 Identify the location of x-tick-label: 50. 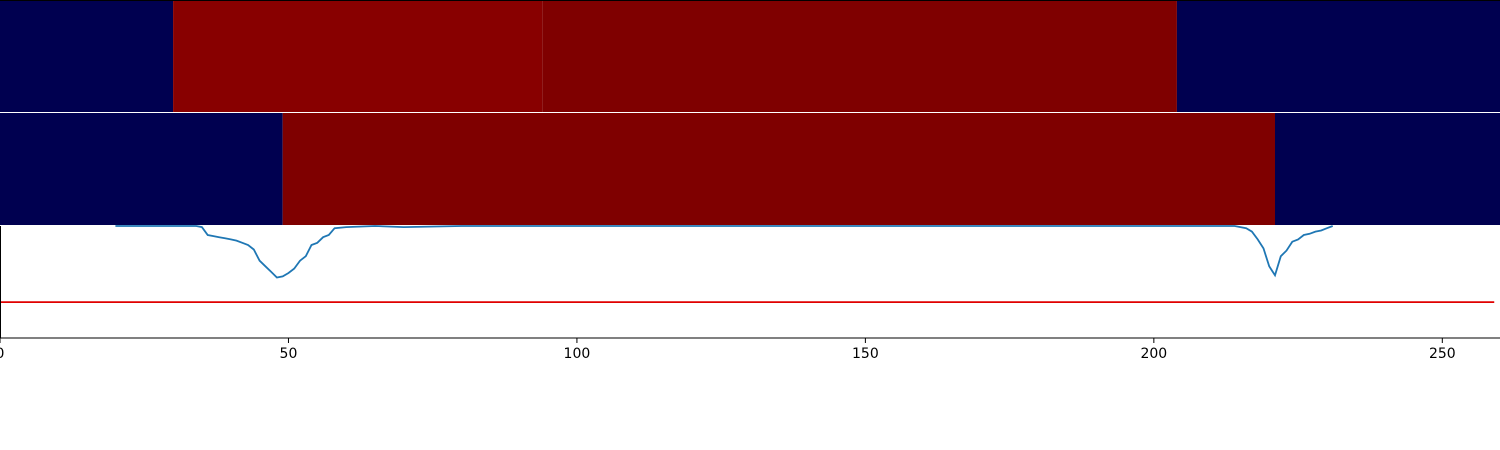
(289, 354).